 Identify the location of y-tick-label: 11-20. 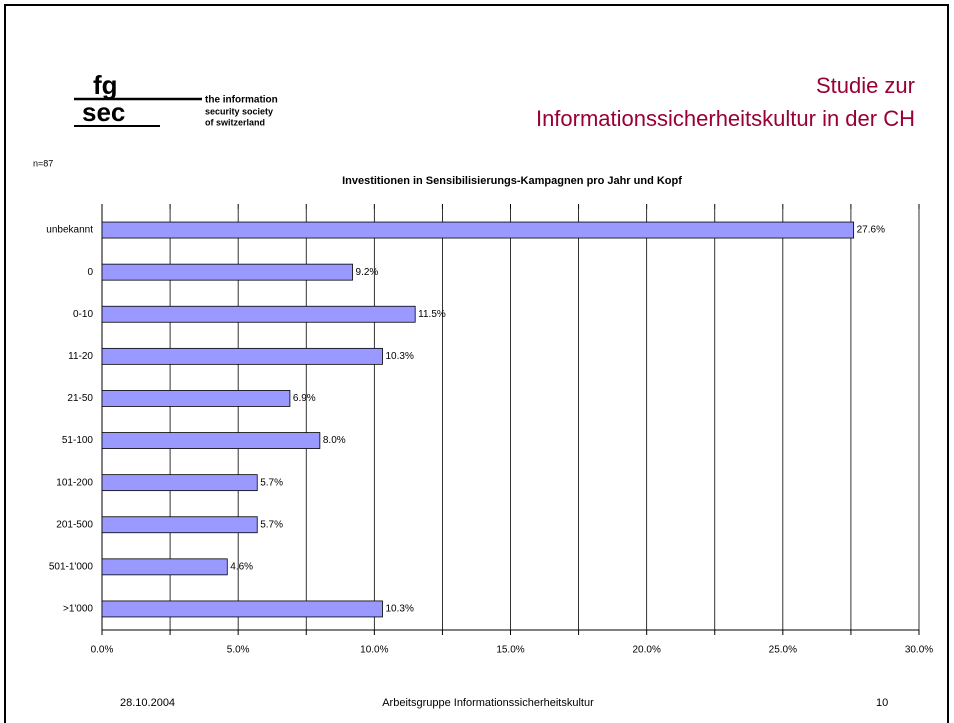
(80, 356).